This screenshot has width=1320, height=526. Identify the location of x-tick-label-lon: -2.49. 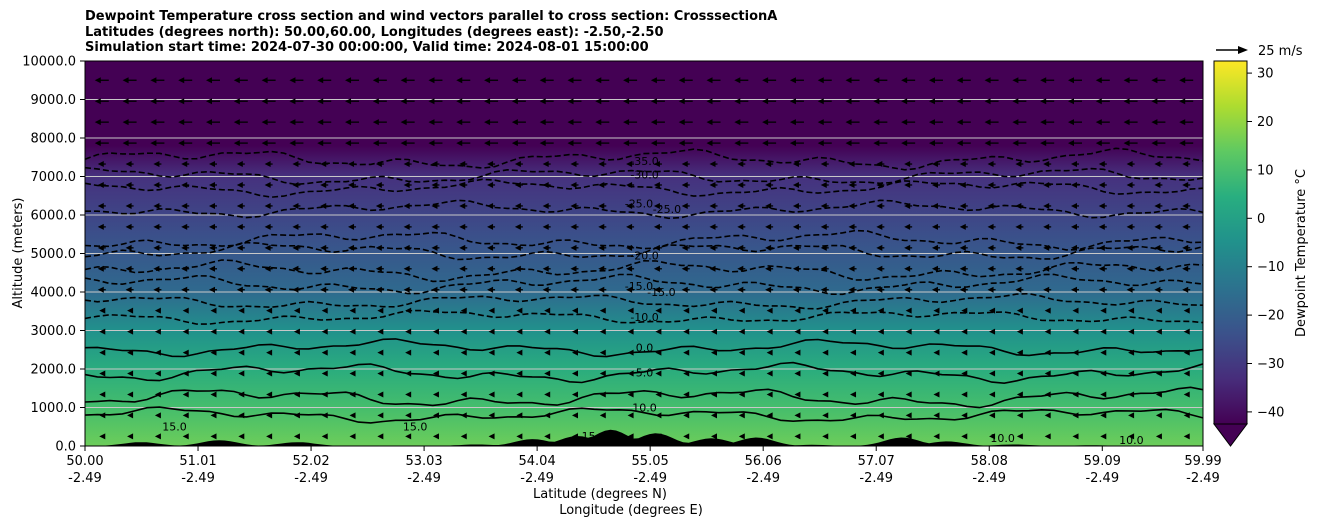
(876, 478).